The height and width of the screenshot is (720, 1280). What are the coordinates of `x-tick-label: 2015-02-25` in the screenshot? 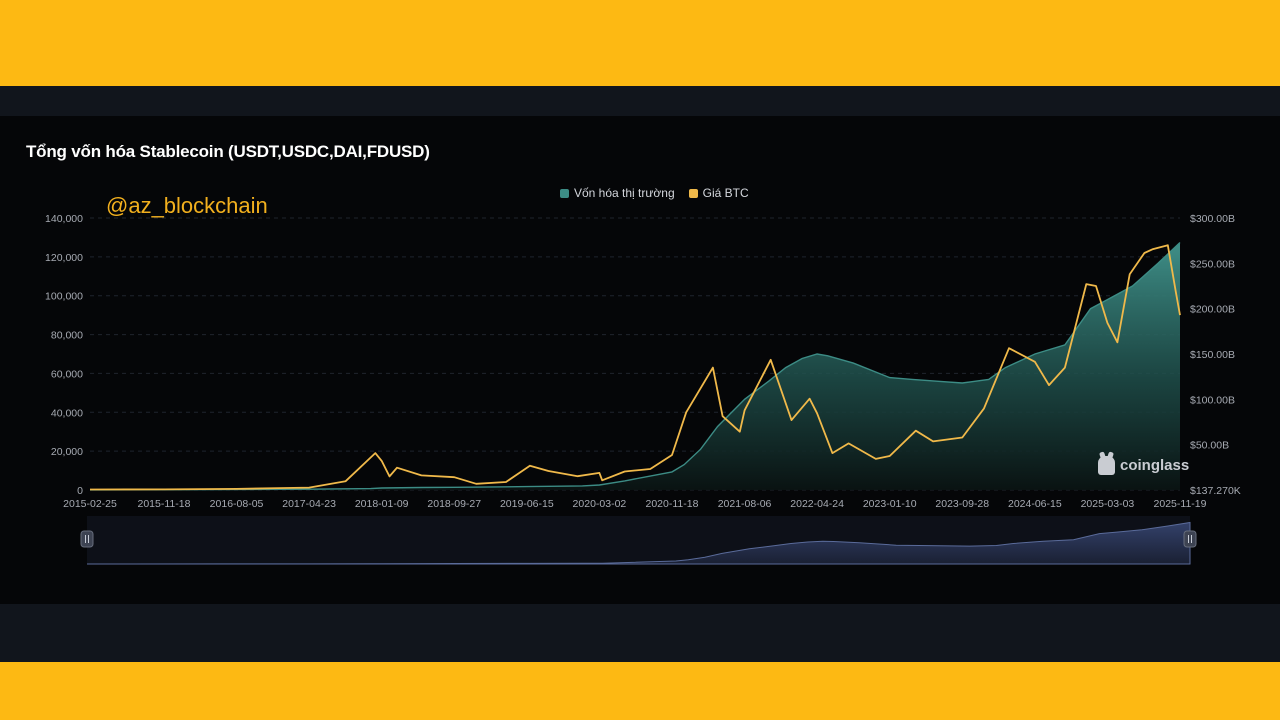 It's located at (90, 504).